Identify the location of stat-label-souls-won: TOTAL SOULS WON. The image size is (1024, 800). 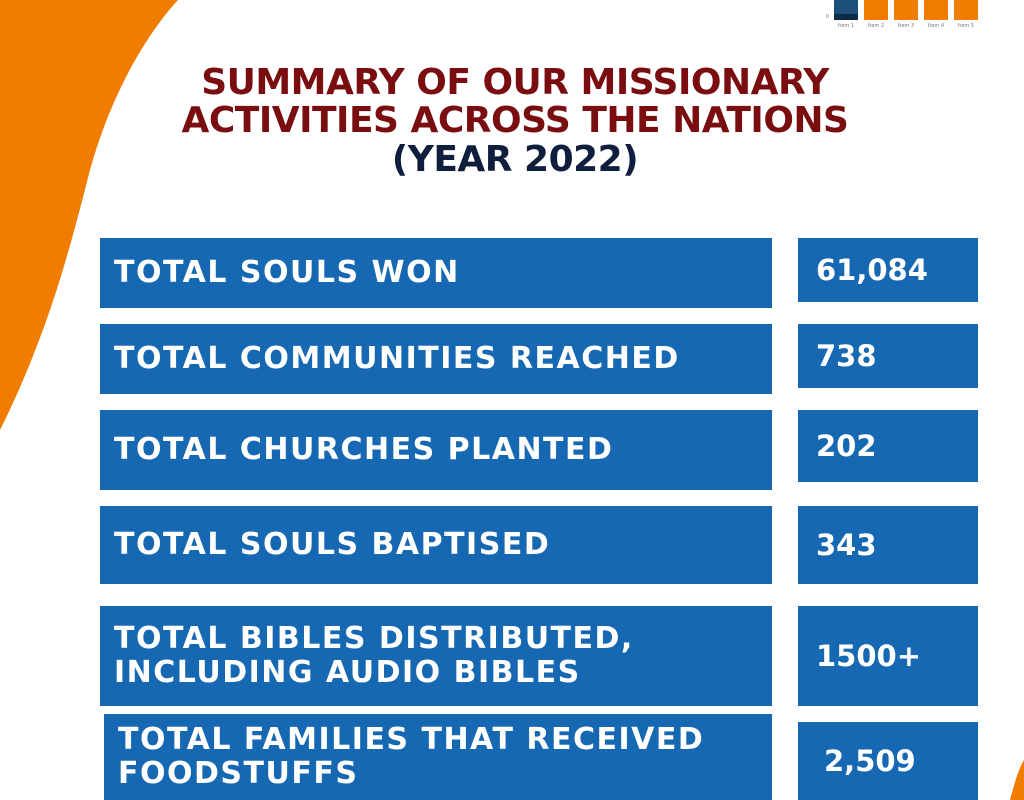
(436, 273).